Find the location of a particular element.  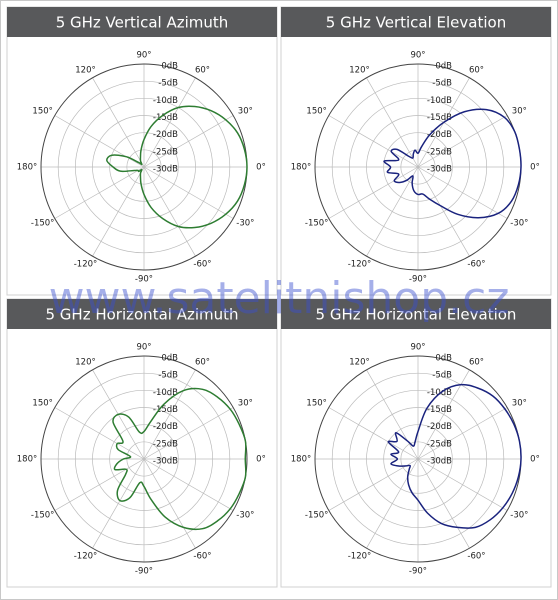

chart-title: 5 GHz Vertical Elevation is located at coordinates (416, 23).